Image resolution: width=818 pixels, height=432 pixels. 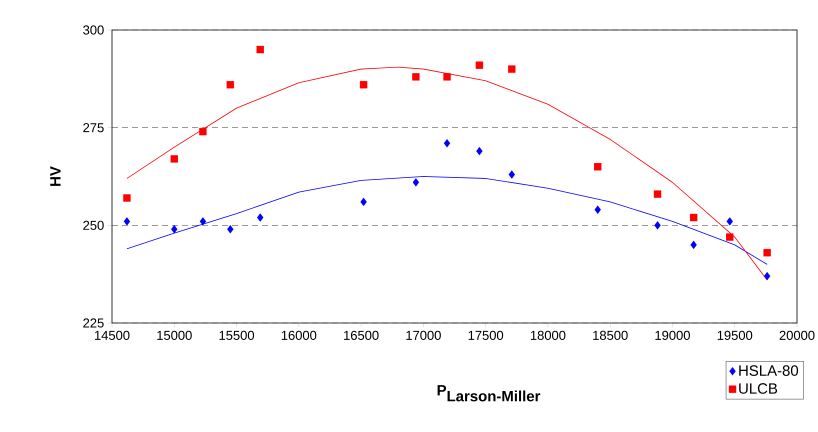 I want to click on y-axis-title: HV, so click(x=55, y=176).